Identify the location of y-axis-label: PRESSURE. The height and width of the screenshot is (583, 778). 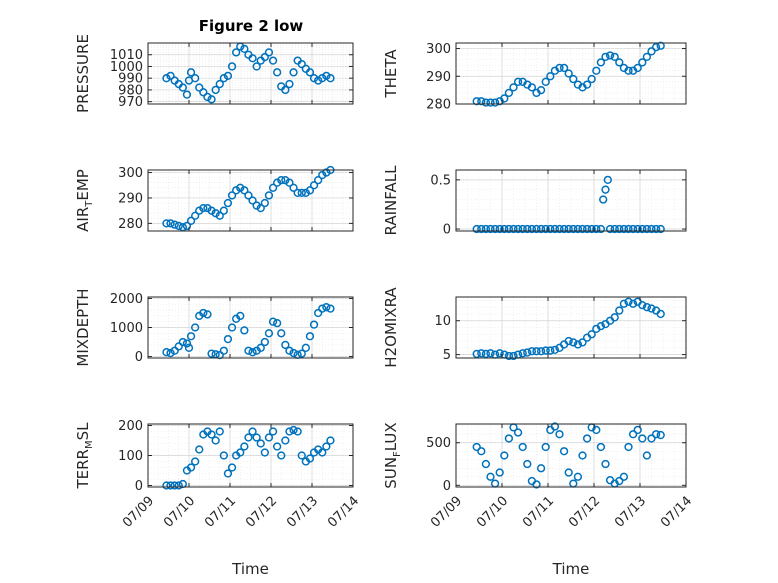
(83, 73).